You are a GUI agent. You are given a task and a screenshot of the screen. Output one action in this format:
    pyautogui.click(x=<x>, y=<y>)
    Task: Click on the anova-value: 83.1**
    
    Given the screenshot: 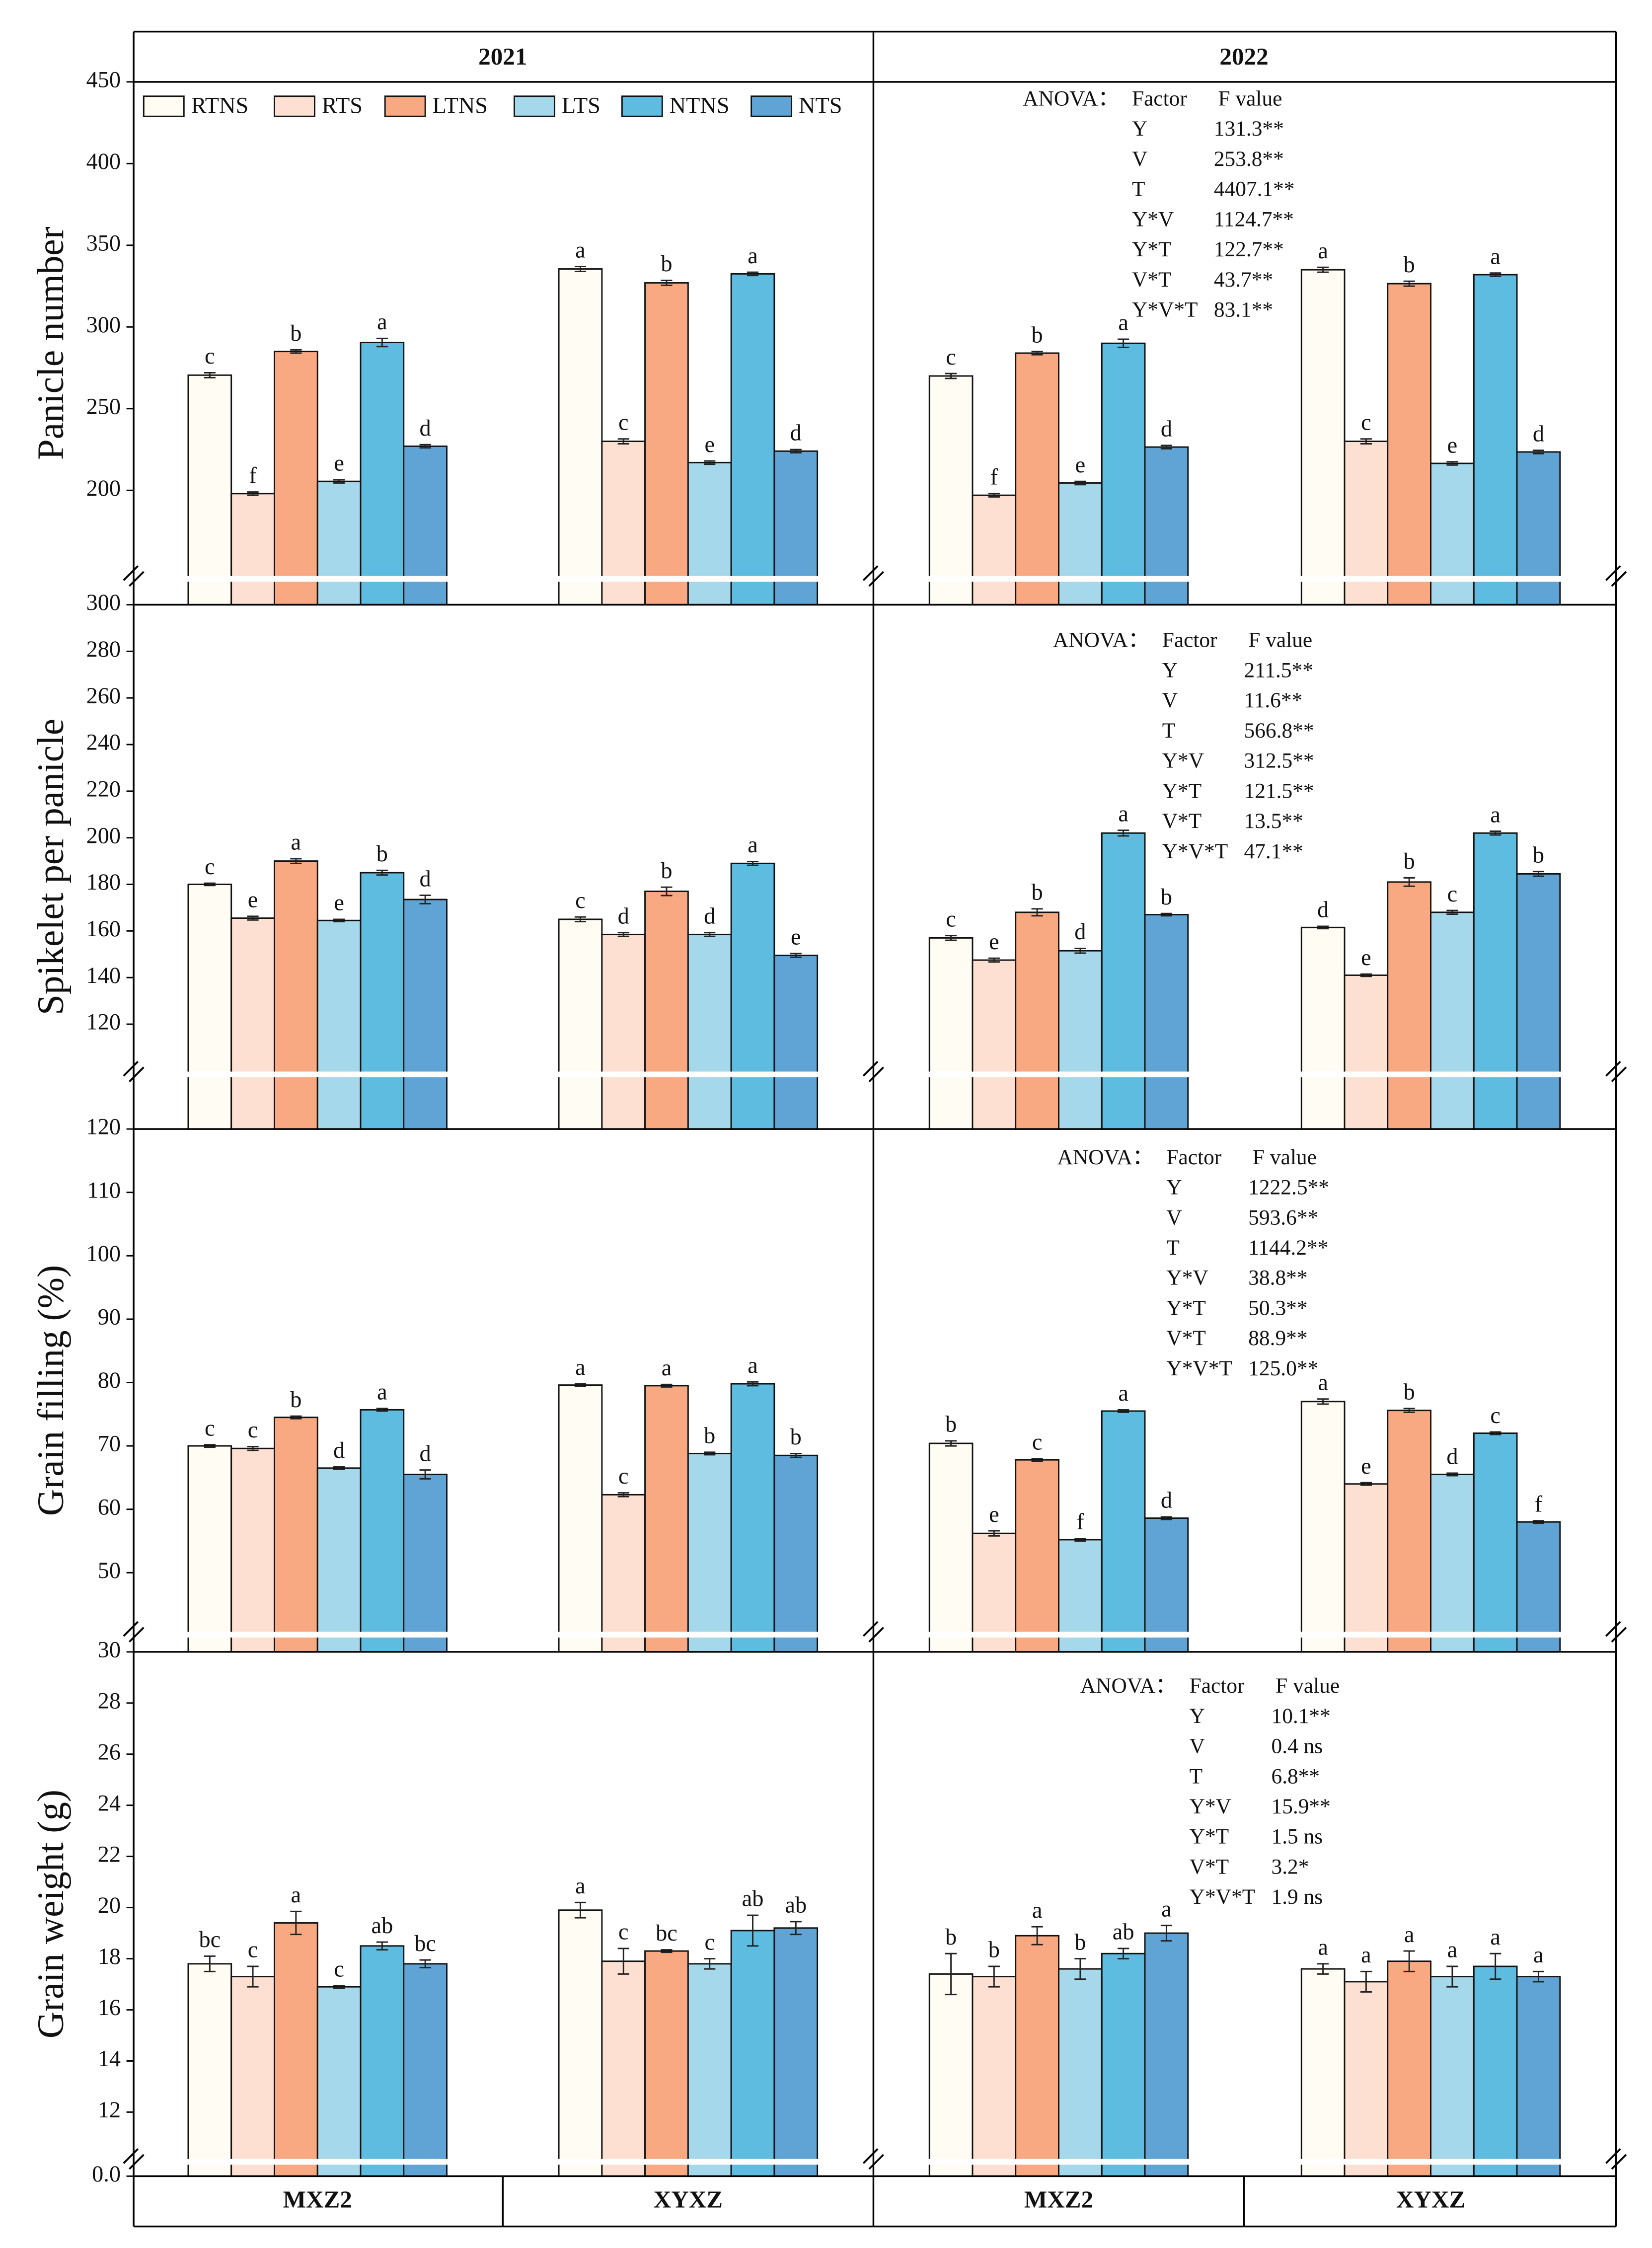 What is the action you would take?
    pyautogui.click(x=1243, y=310)
    